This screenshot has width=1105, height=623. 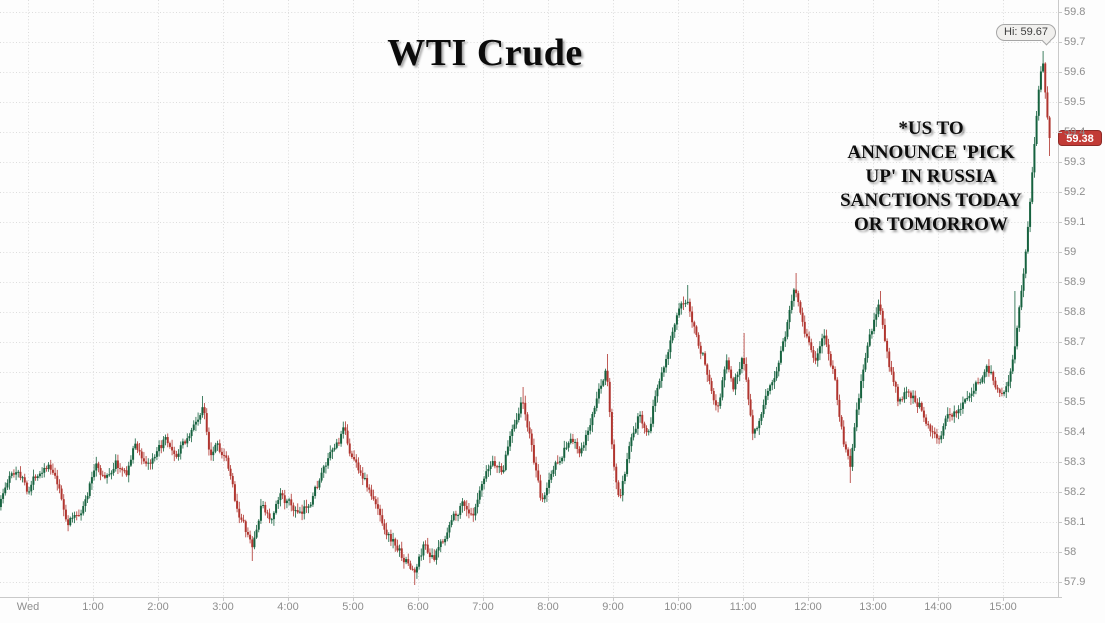 What do you see at coordinates (1075, 72) in the screenshot?
I see `y-axis-label: 59.6` at bounding box center [1075, 72].